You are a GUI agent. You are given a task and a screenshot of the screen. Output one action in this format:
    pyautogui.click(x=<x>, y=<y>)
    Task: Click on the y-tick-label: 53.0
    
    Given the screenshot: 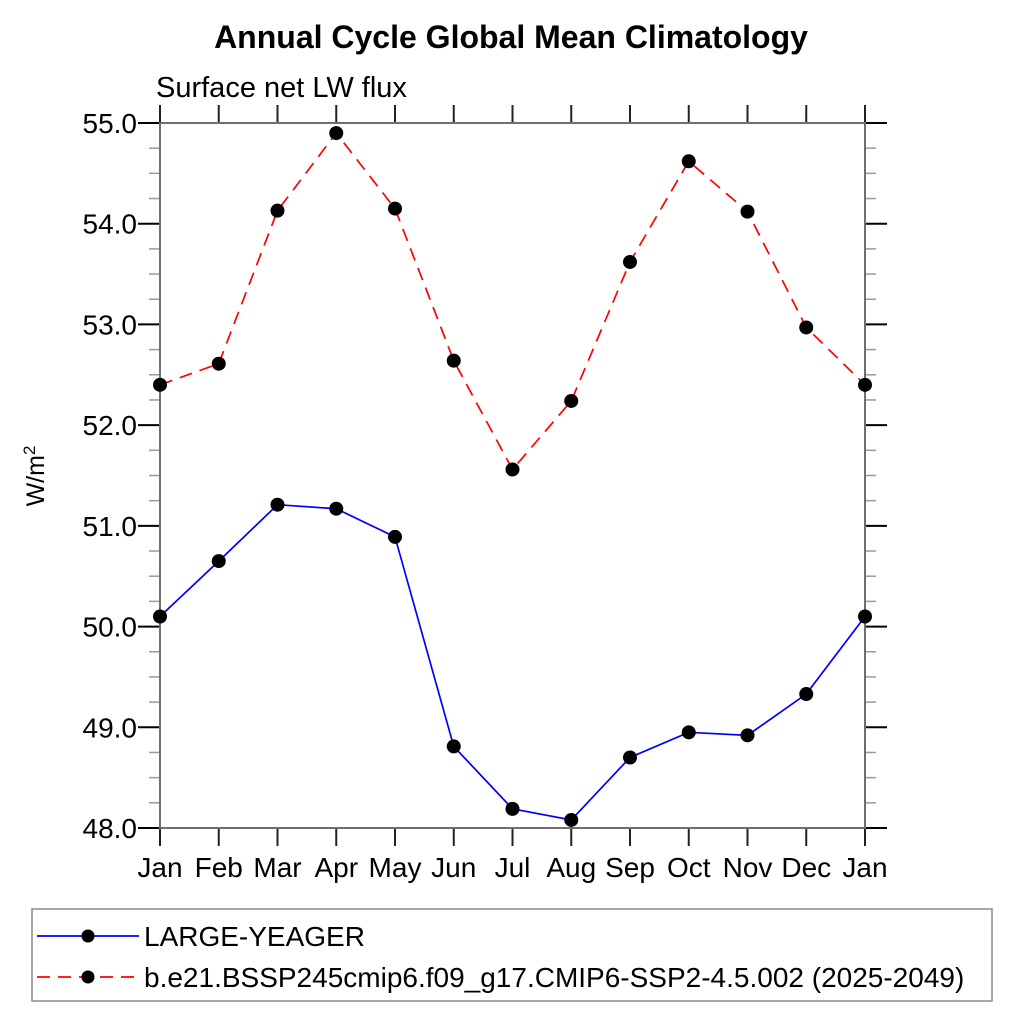 What is the action you would take?
    pyautogui.click(x=110, y=324)
    